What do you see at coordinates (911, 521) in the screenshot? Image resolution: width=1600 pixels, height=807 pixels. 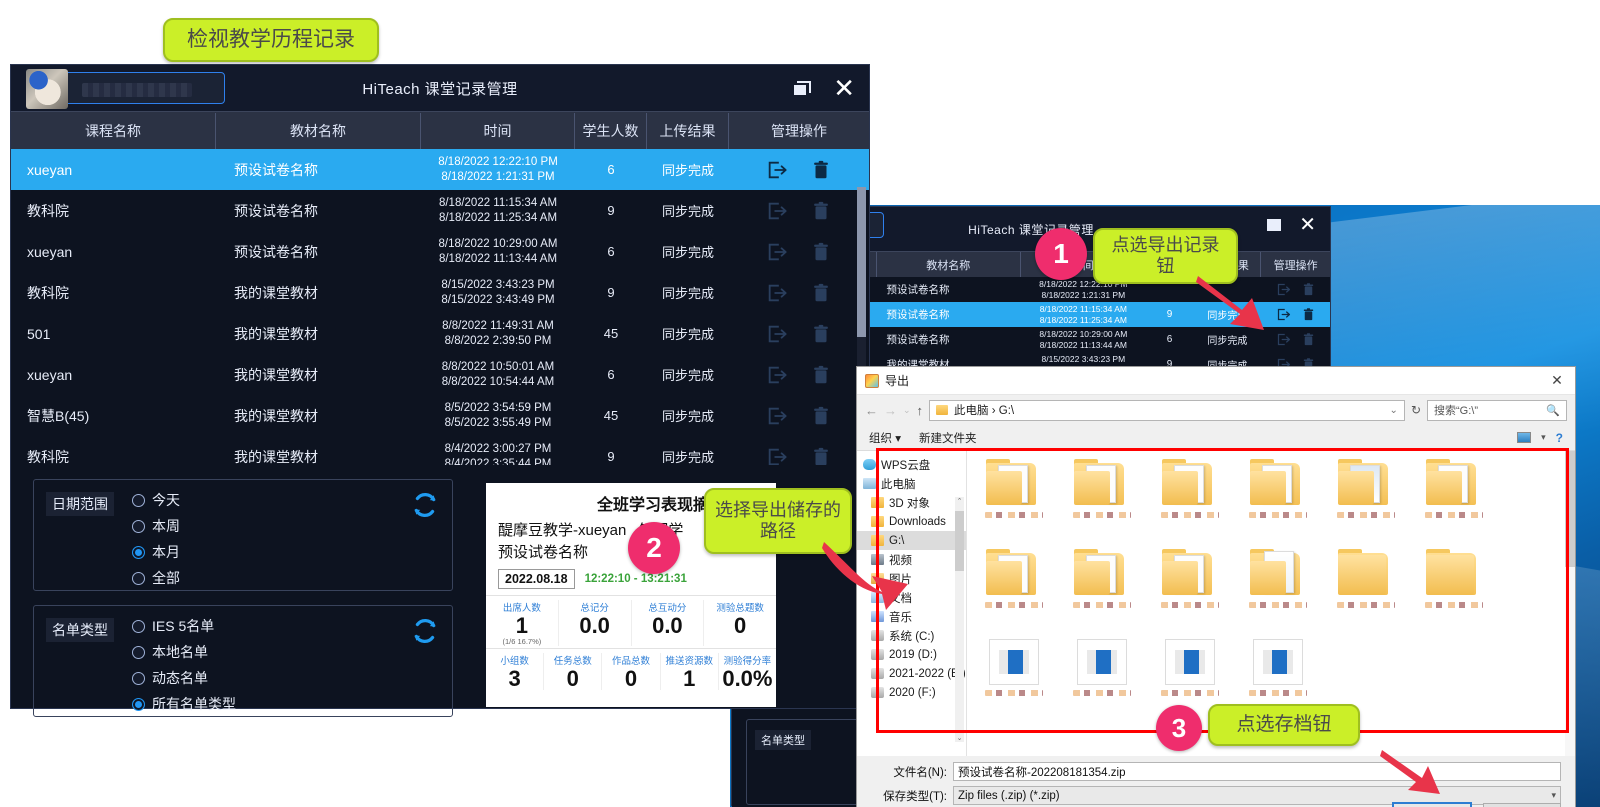 I see `sidebar-item: Downloads` at bounding box center [911, 521].